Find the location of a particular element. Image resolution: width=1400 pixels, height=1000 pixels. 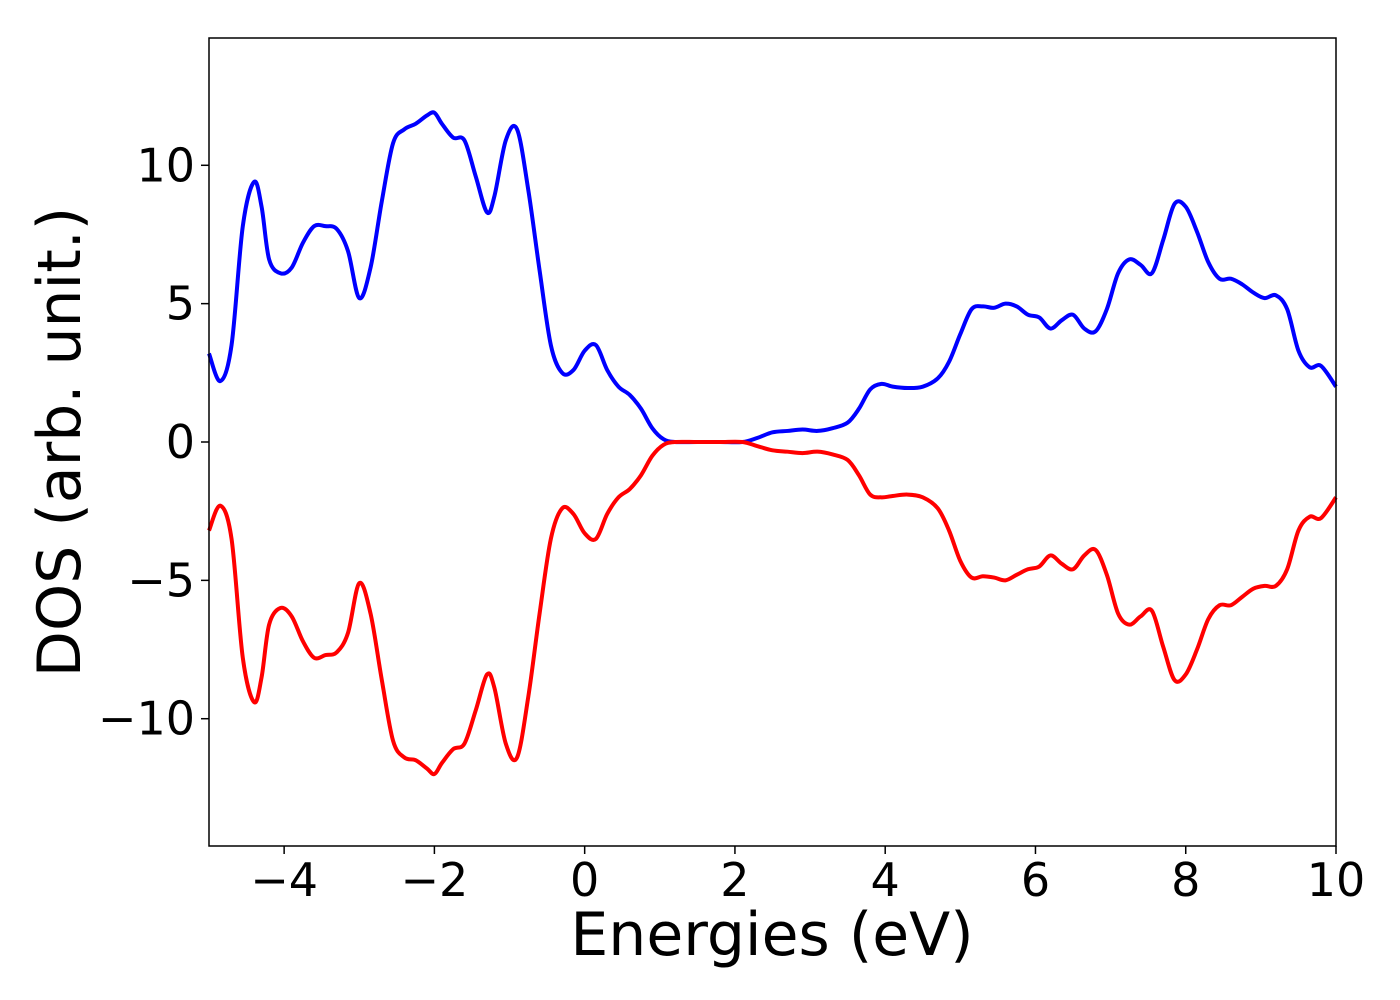

x-tick-label: −2 is located at coordinates (434, 880).